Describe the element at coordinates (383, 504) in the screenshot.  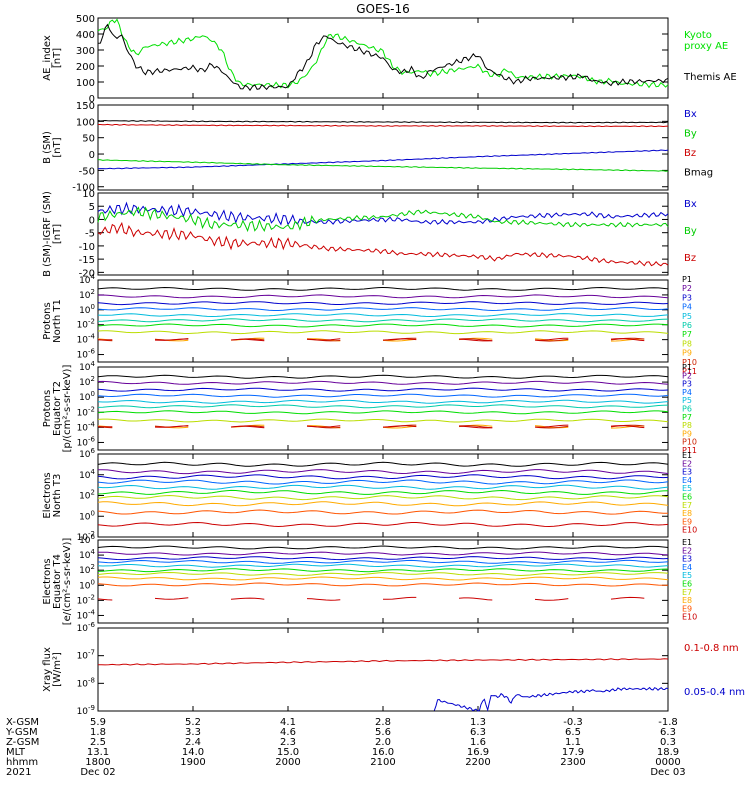
I see `channel-e8` at that location.